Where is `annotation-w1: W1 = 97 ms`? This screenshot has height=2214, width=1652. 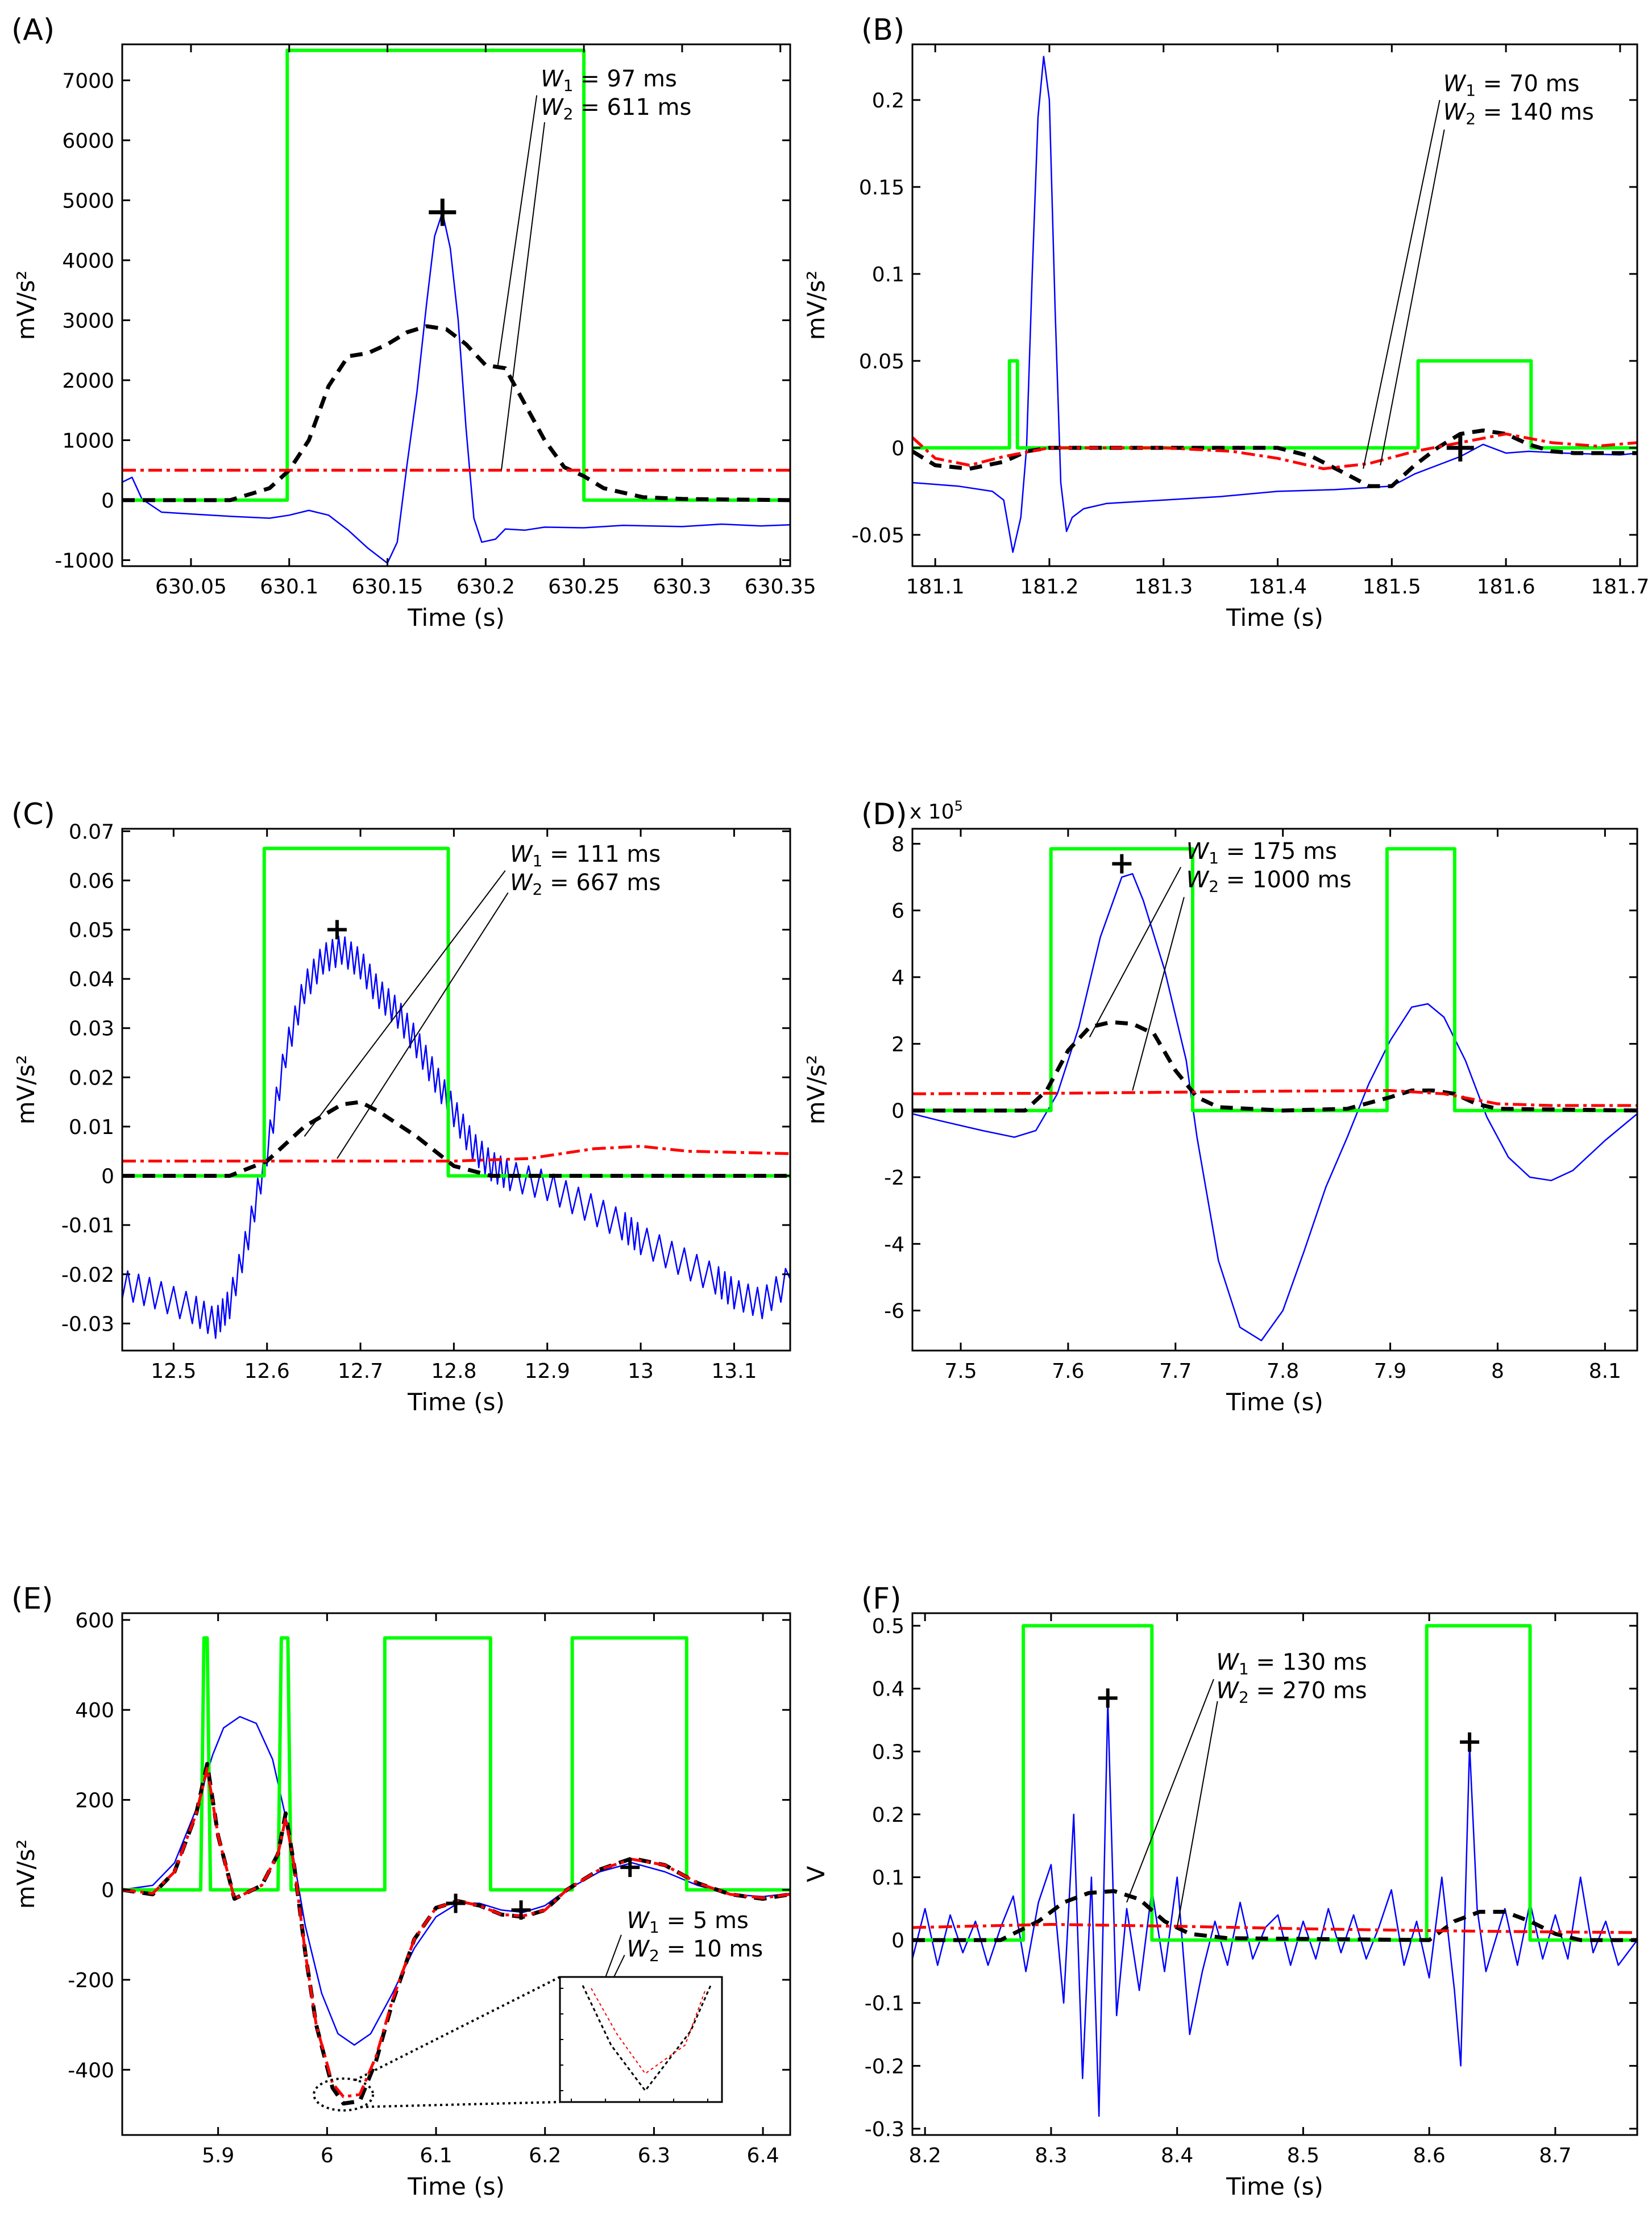 annotation-w1: W1 = 97 ms is located at coordinates (609, 80).